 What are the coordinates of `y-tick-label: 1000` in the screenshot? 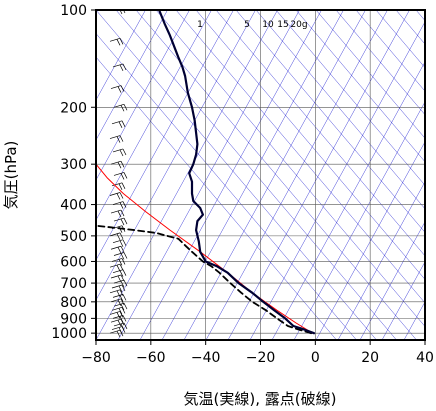 It's located at (69, 334).